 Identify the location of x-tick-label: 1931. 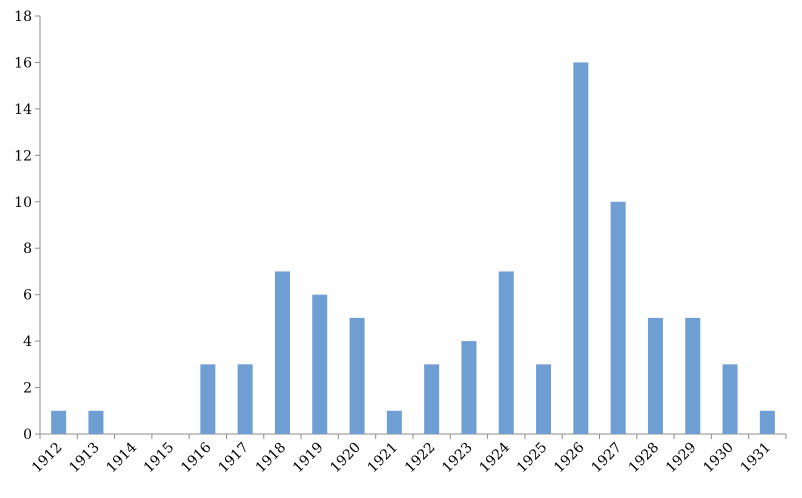
(756, 458).